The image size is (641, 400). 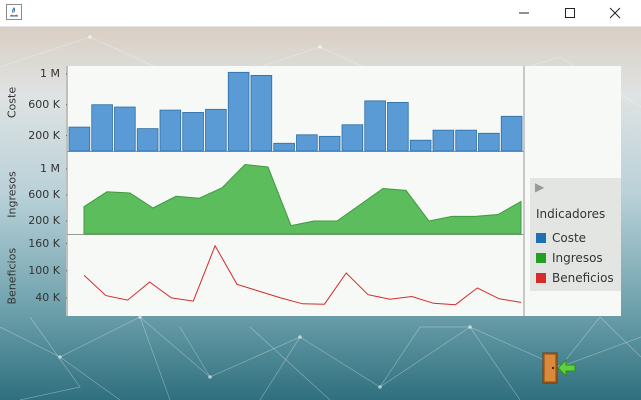 I want to click on minimize-button, so click(x=524, y=13).